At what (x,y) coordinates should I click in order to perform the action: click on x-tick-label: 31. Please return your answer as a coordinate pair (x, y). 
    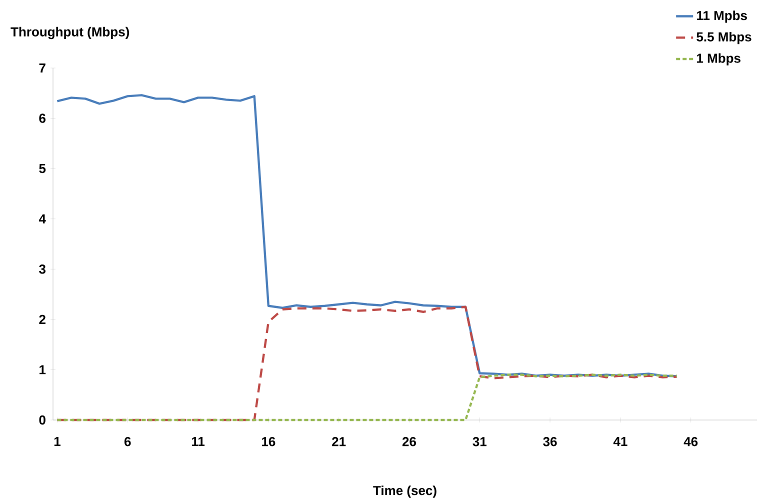
    Looking at the image, I should click on (479, 441).